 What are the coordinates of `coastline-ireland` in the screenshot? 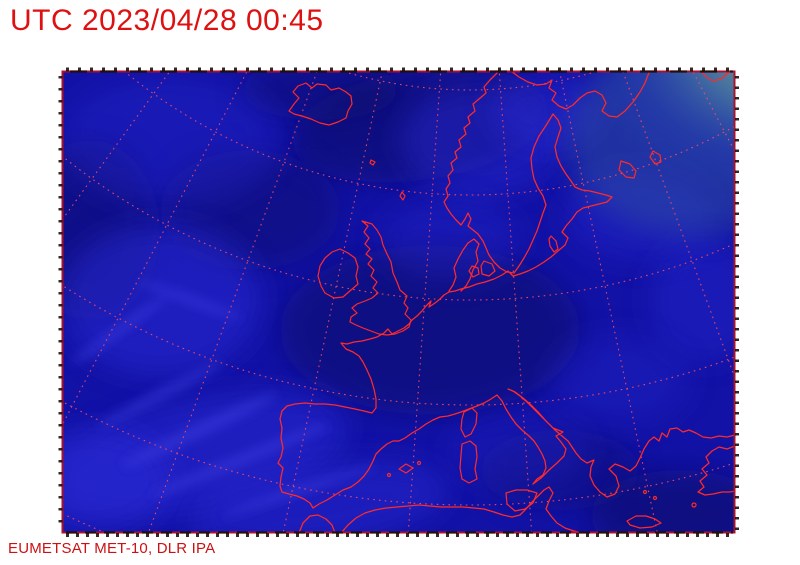 It's located at (338, 273).